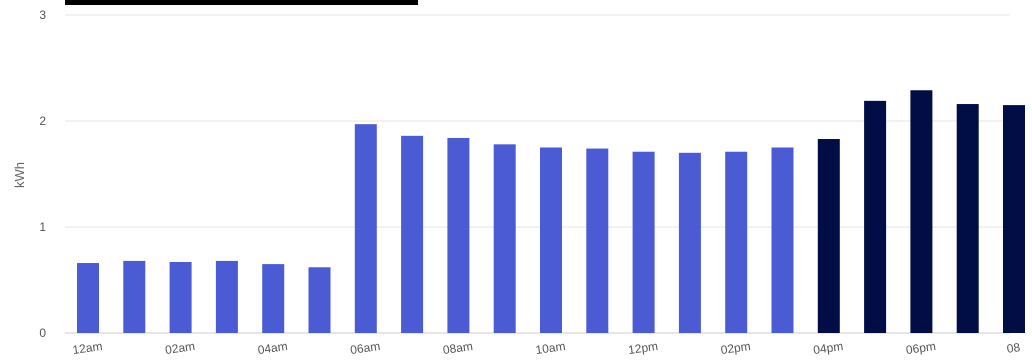  What do you see at coordinates (88, 348) in the screenshot?
I see `x-tick-label: 12am` at bounding box center [88, 348].